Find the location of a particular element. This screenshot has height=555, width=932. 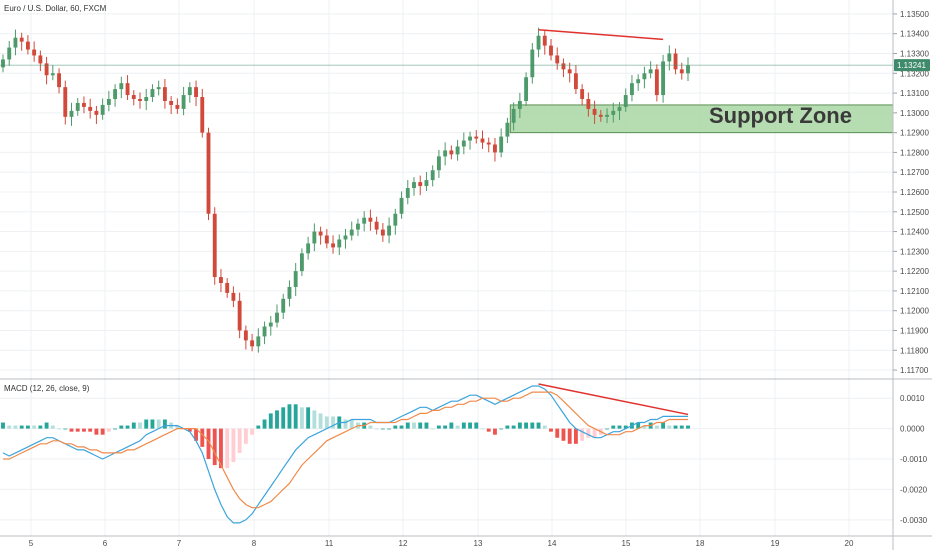

time-axis: 5 6 7 8 11 12 13 14 15 18 19 20 is located at coordinates (441, 543).